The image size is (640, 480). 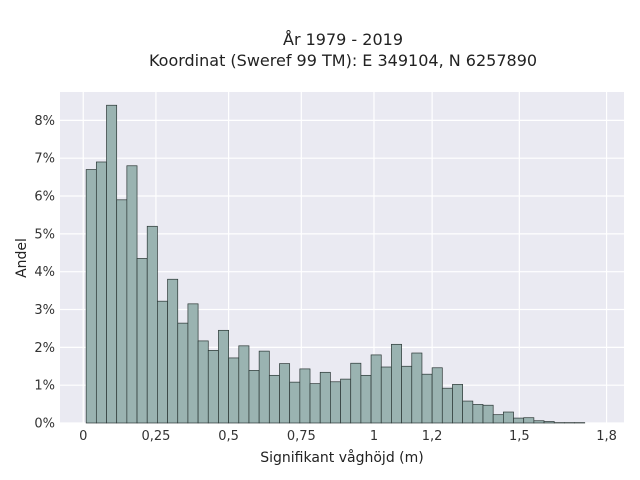 I want to click on x-tick-label: 0,5, so click(x=228, y=436).